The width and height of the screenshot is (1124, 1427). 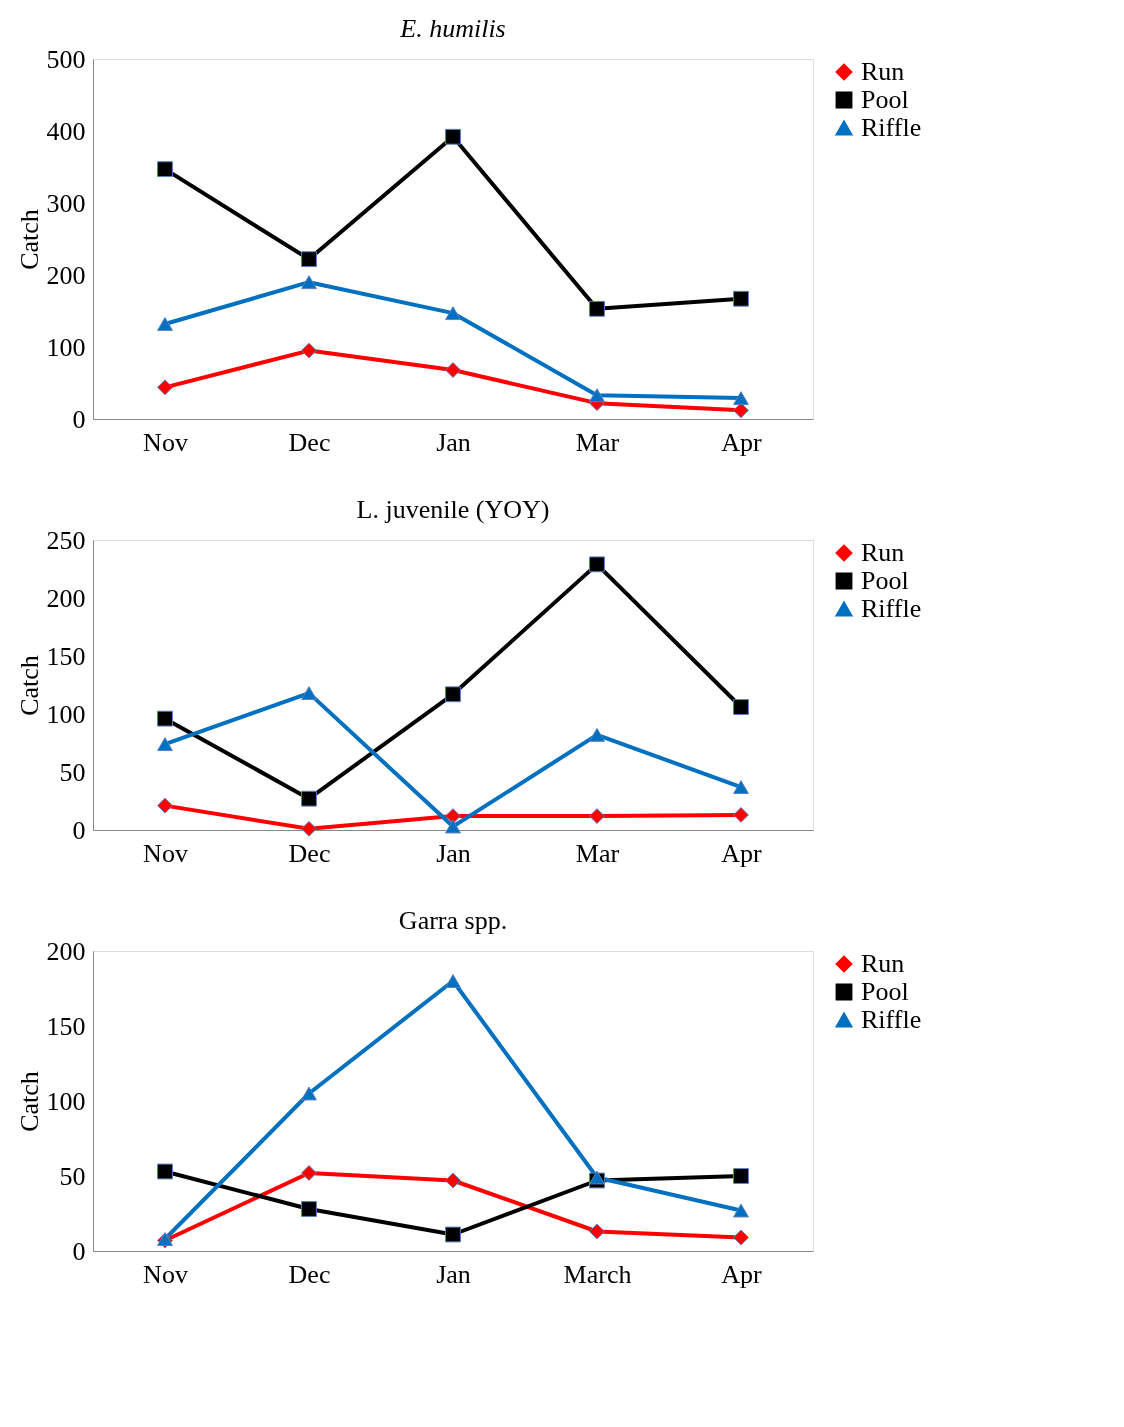 What do you see at coordinates (452, 28) in the screenshot?
I see `chart-title: E. humilis` at bounding box center [452, 28].